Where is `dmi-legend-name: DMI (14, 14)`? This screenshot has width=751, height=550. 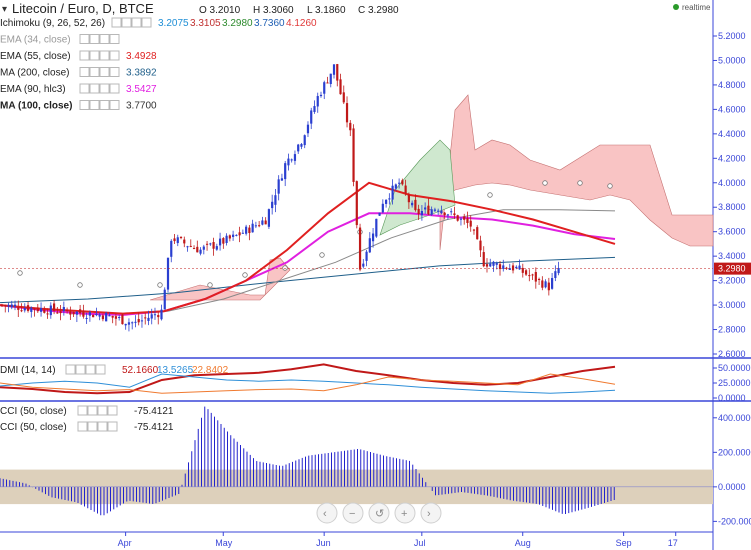
dmi-legend-name: DMI (14, 14) is located at coordinates (28, 370).